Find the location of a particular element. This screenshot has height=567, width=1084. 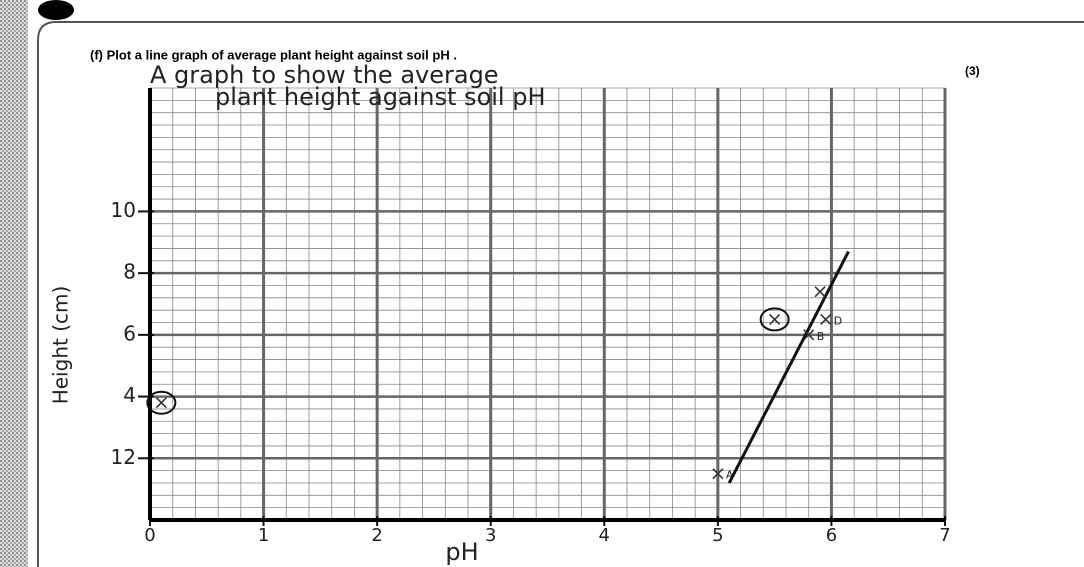

marks: (3) is located at coordinates (972, 71).